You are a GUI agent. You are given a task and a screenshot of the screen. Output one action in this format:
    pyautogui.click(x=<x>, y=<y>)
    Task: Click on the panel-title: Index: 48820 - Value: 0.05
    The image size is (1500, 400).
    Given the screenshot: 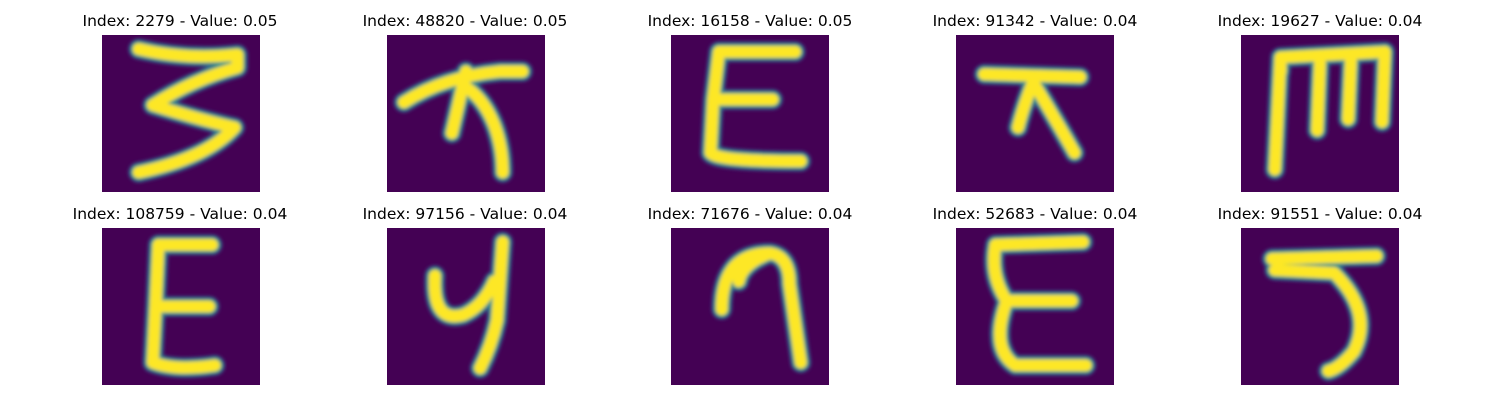 What is the action you would take?
    pyautogui.click(x=465, y=21)
    